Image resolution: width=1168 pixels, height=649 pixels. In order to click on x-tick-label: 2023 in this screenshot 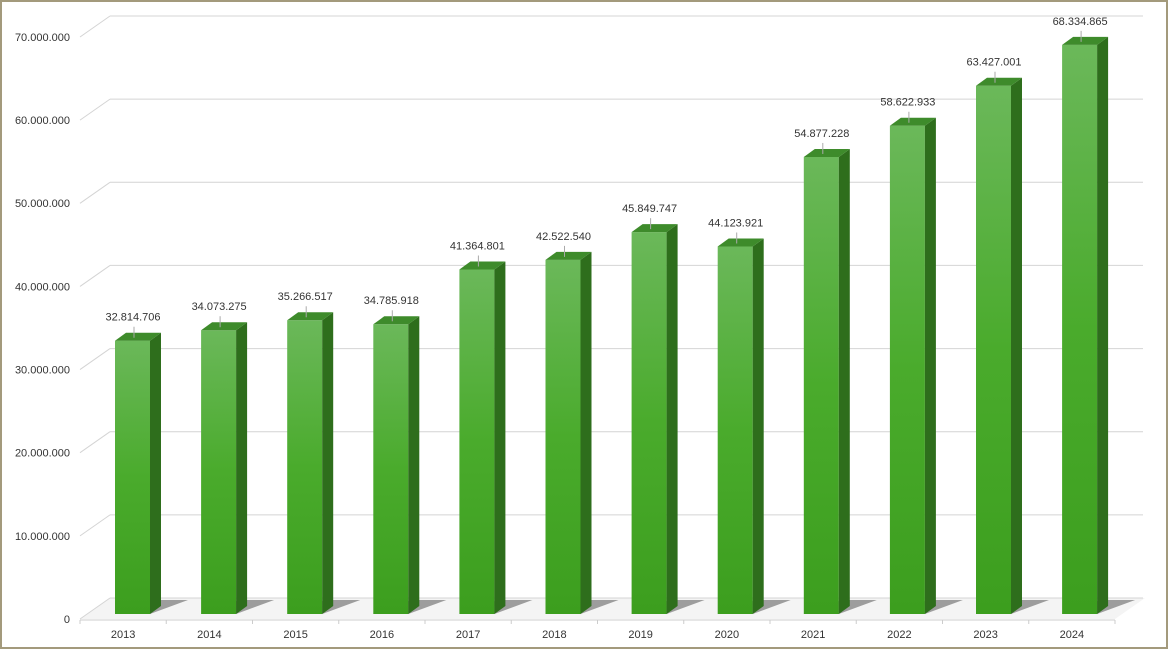, I will do `click(985, 635)`.